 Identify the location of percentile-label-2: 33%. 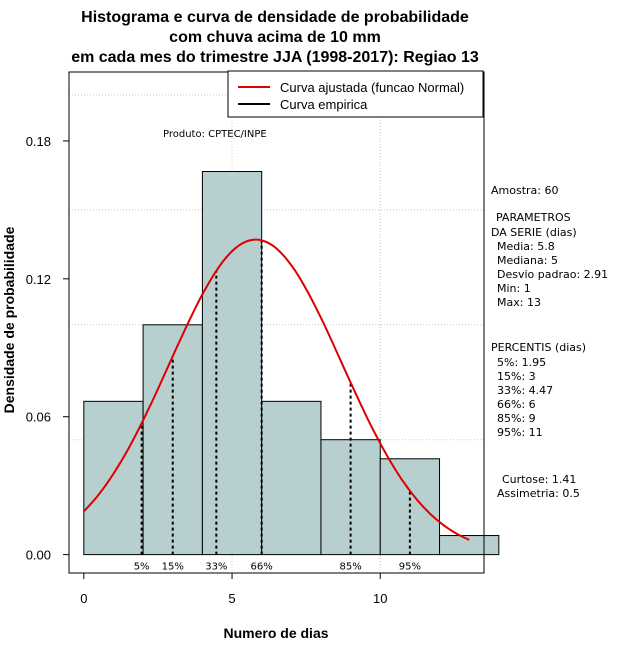
(216, 567).